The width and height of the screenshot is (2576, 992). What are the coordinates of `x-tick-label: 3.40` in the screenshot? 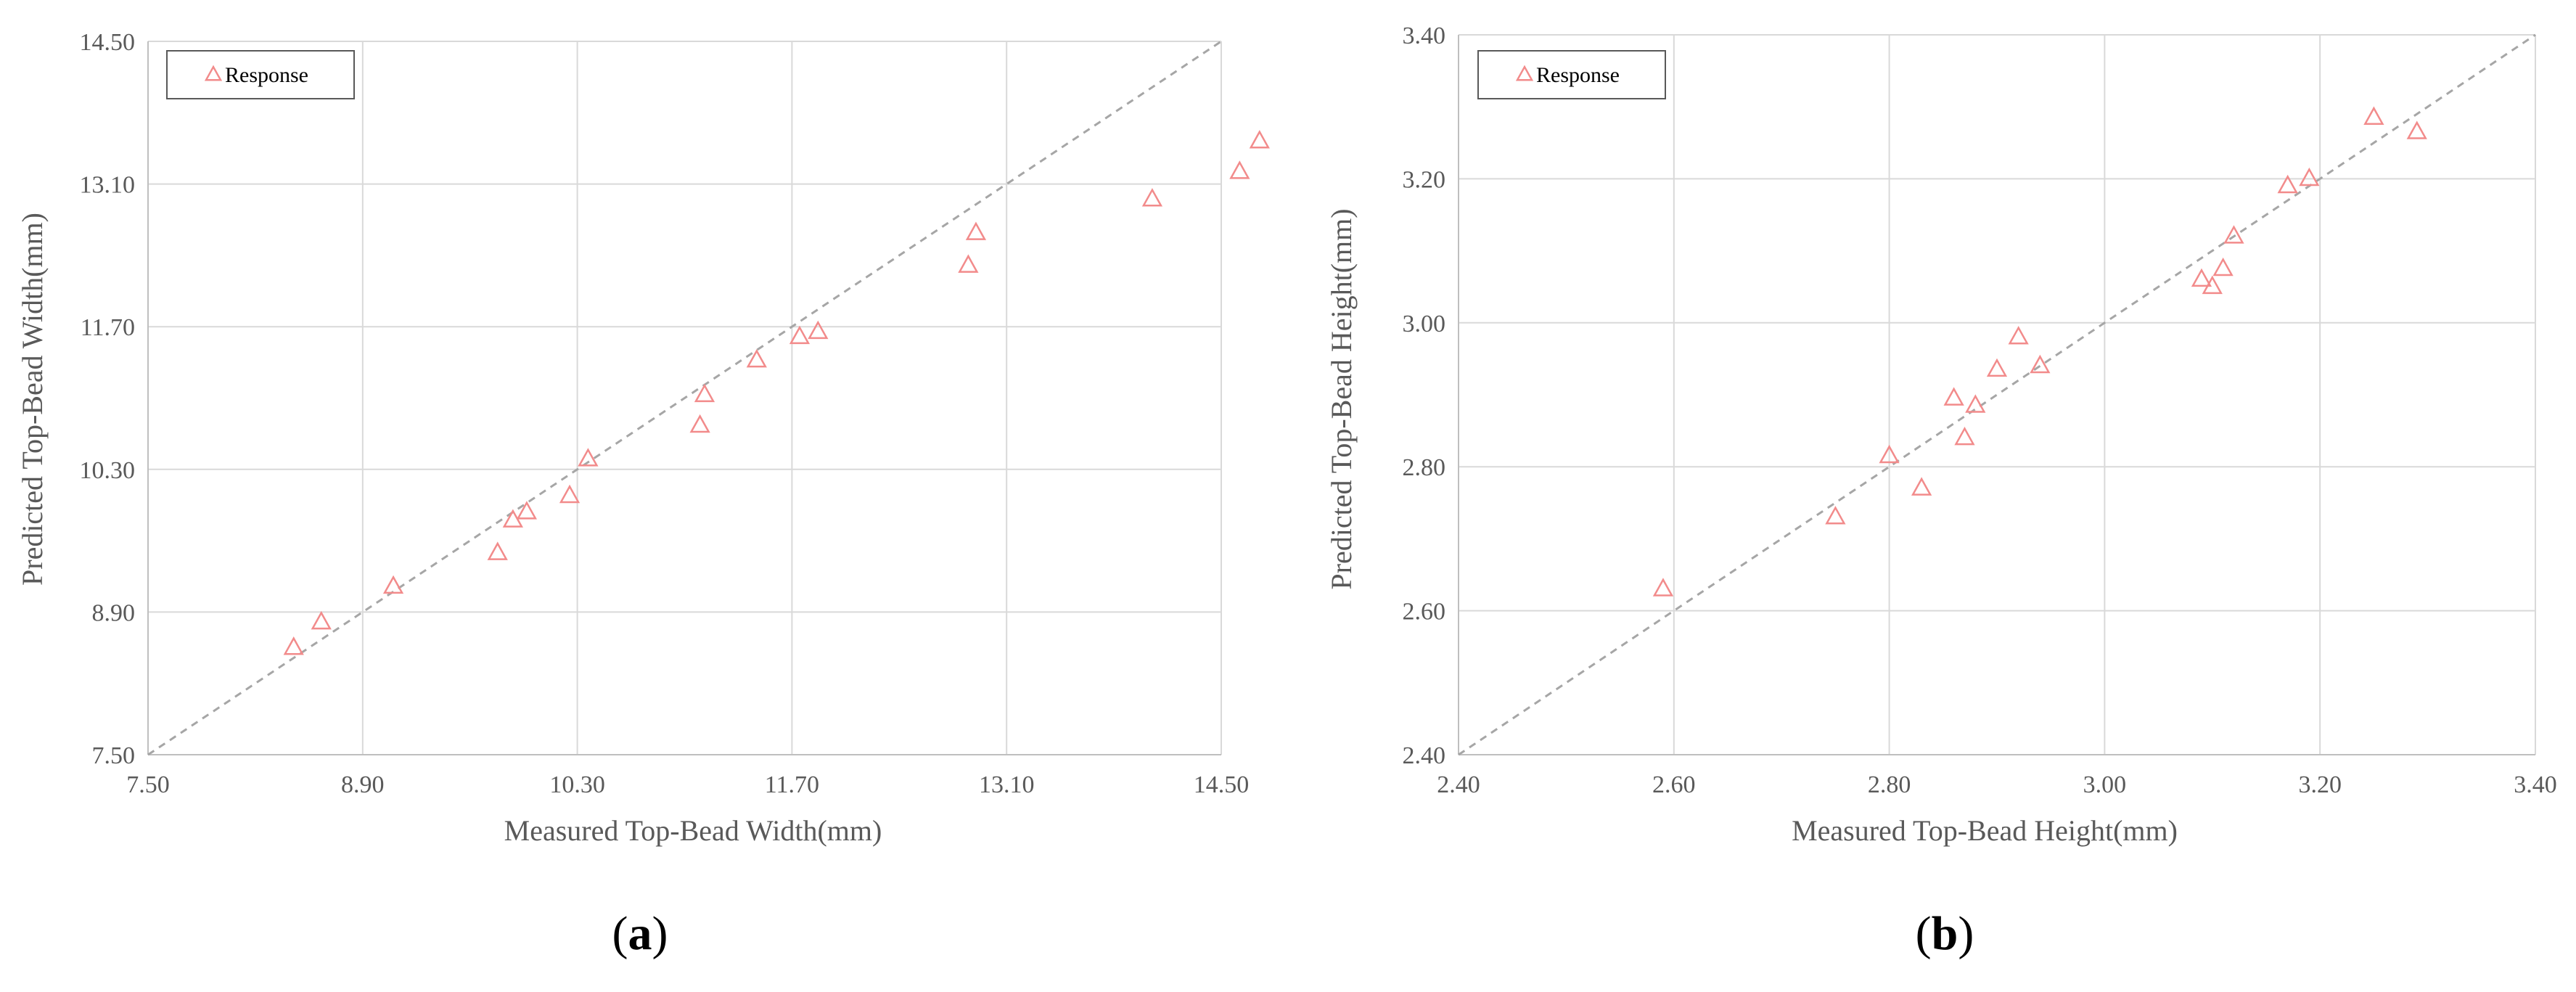 It's located at (2535, 784).